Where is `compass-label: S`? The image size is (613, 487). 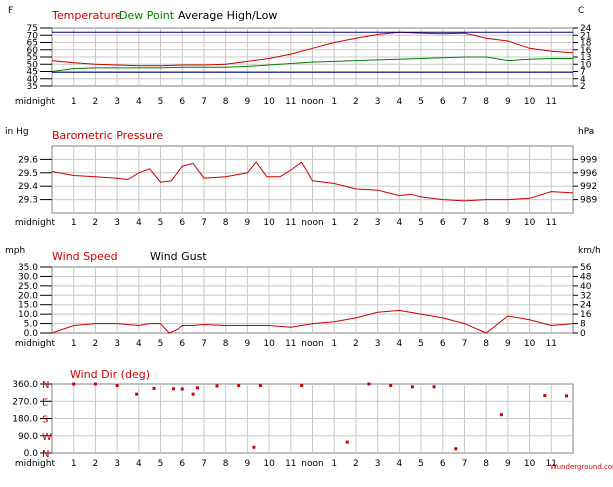 compass-label: S is located at coordinates (45, 420).